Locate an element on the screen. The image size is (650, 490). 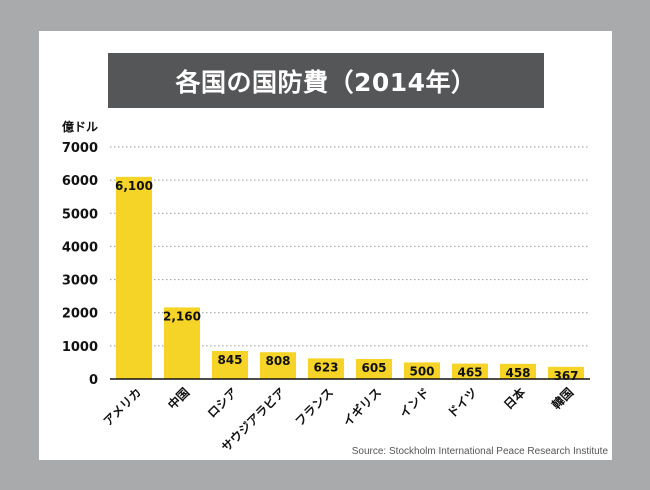
y-tick-label: 2000 is located at coordinates (80, 314).